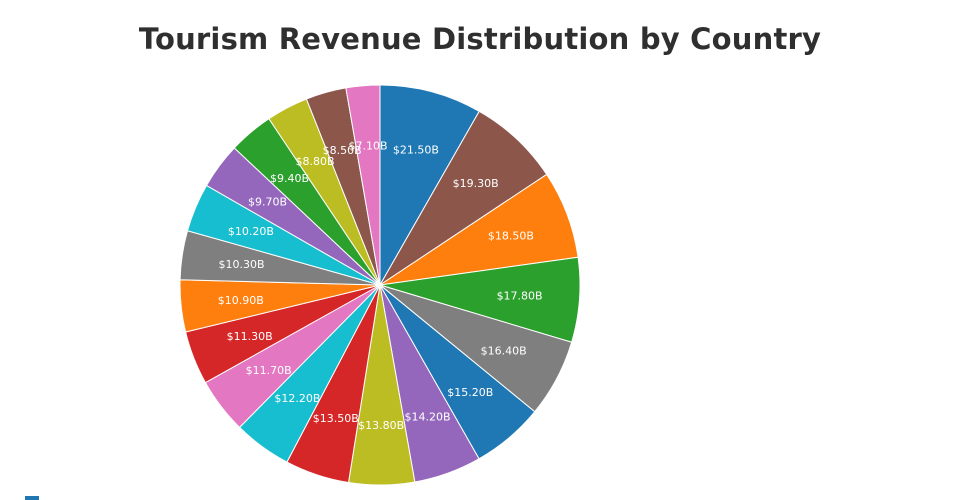 The width and height of the screenshot is (960, 500). I want to click on slice-label-12: $11.30B, so click(250, 336).